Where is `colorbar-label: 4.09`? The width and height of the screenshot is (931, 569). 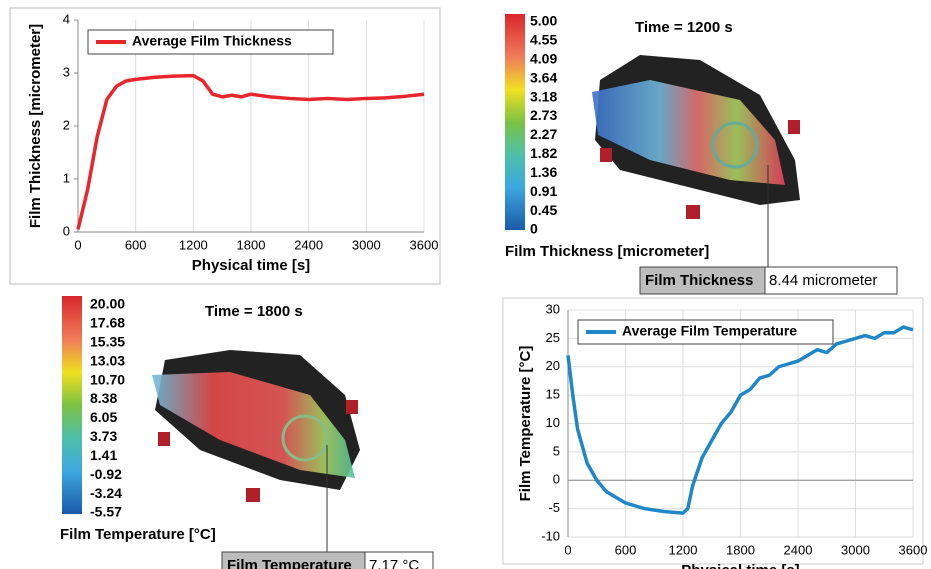
colorbar-label: 4.09 is located at coordinates (543, 59).